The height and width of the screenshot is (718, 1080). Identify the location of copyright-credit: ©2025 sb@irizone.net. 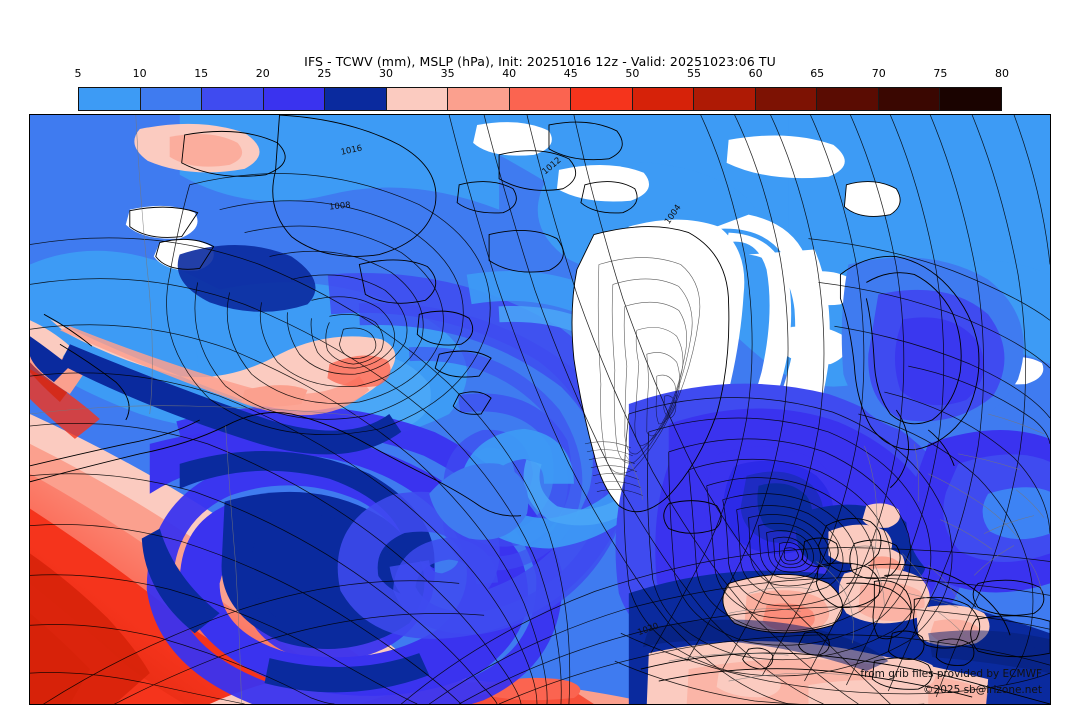
(982, 690).